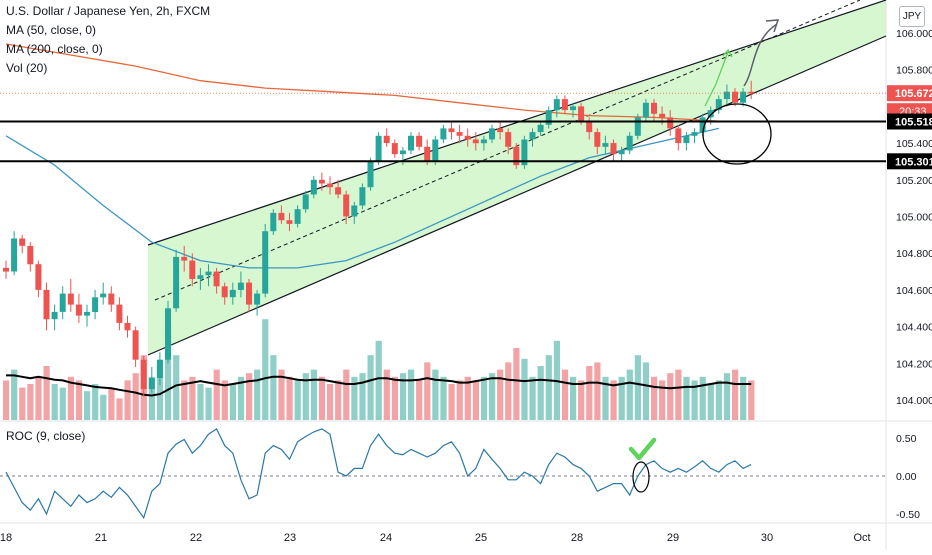 The width and height of the screenshot is (932, 555). Describe the element at coordinates (906, 477) in the screenshot. I see `roc-tick-label: 0.00` at that location.